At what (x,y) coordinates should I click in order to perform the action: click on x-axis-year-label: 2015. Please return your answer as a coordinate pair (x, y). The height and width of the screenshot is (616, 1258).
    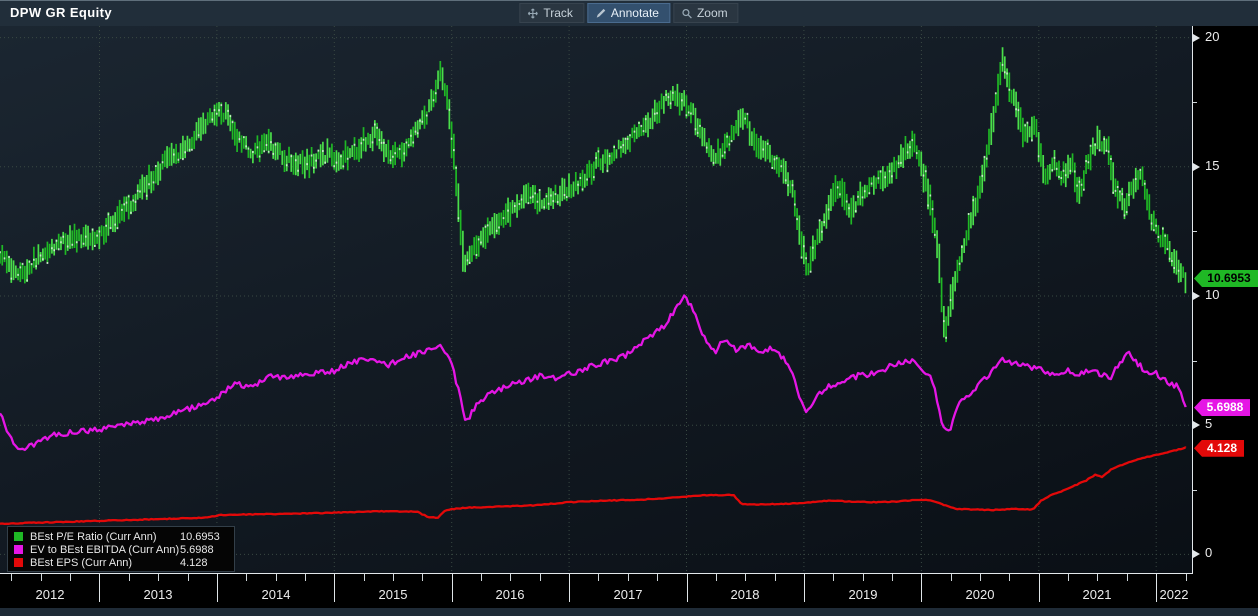
    Looking at the image, I should click on (393, 594).